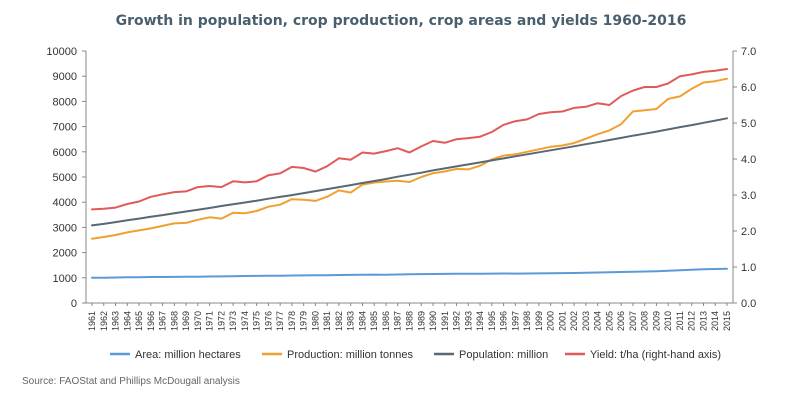 The width and height of the screenshot is (802, 409). What do you see at coordinates (65, 128) in the screenshot?
I see `y-left-tick-label: 7000` at bounding box center [65, 128].